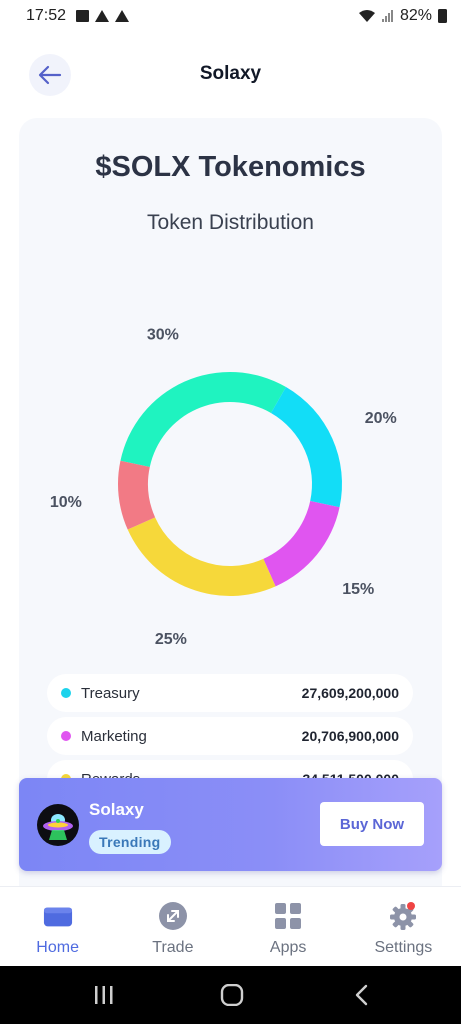 This screenshot has height=1024, width=461. I want to click on apps-grid-icon, so click(288, 916).